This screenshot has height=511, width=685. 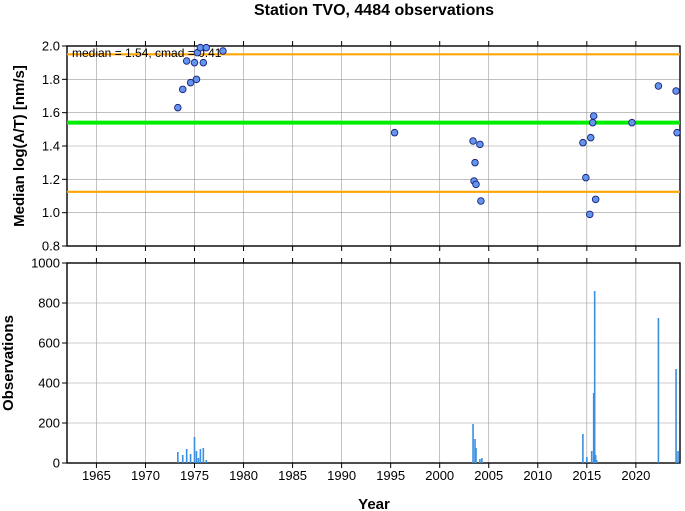 What do you see at coordinates (374, 503) in the screenshot?
I see `x-axis-label: Year` at bounding box center [374, 503].